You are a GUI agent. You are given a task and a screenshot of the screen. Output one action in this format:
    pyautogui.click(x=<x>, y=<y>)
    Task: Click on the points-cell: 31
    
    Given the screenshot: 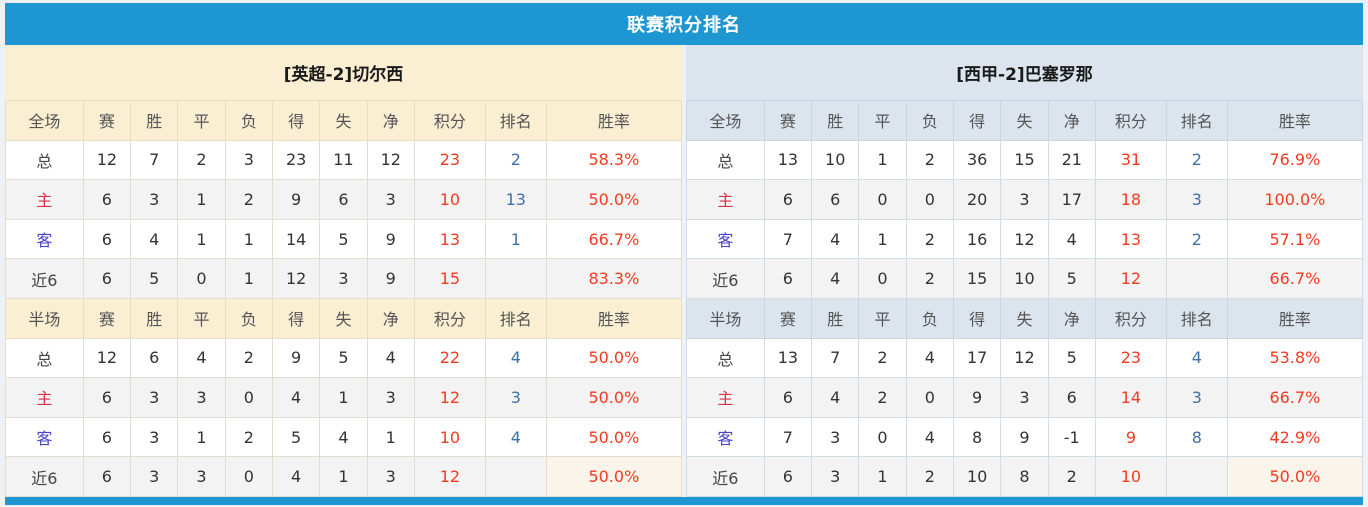 What is the action you would take?
    pyautogui.click(x=1130, y=160)
    